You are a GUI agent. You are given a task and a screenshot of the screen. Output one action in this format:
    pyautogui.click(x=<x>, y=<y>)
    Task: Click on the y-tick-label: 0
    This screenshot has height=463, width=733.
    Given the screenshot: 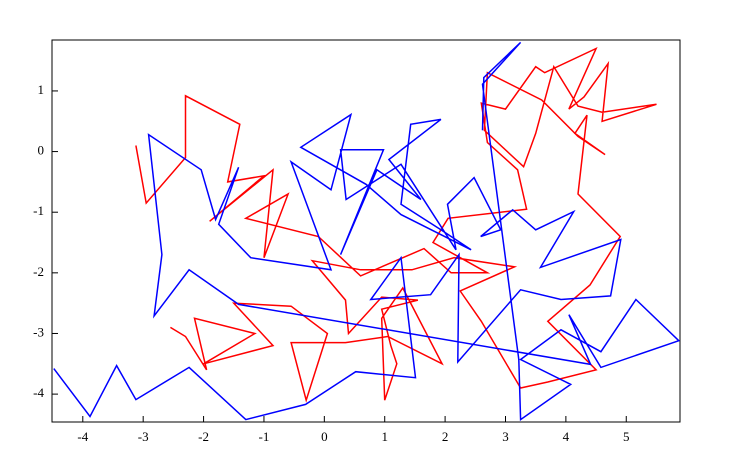 What is the action you would take?
    pyautogui.click(x=41, y=150)
    